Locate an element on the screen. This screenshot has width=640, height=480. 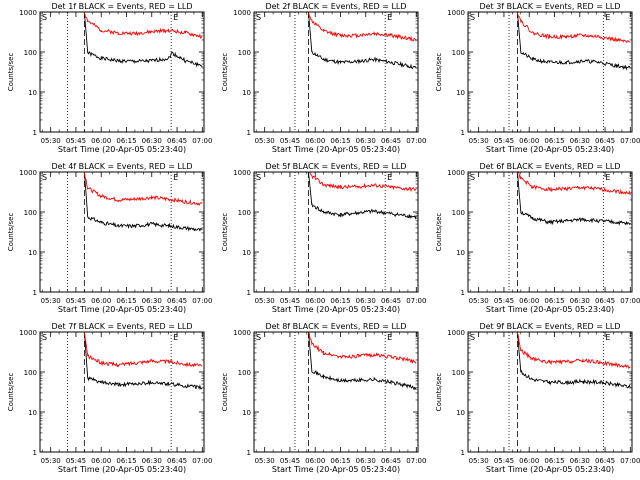
panel-title: Det 7f BLACK = Events, RED = LLD is located at coordinates (121, 326).